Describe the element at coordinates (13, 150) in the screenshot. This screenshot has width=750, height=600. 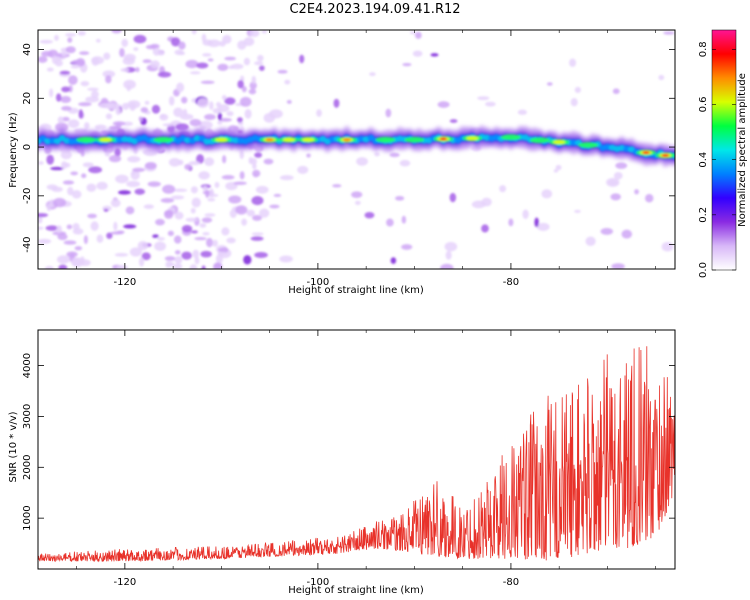
I see `spectrogram-y-axis-label: Frequency (Hz)` at that location.